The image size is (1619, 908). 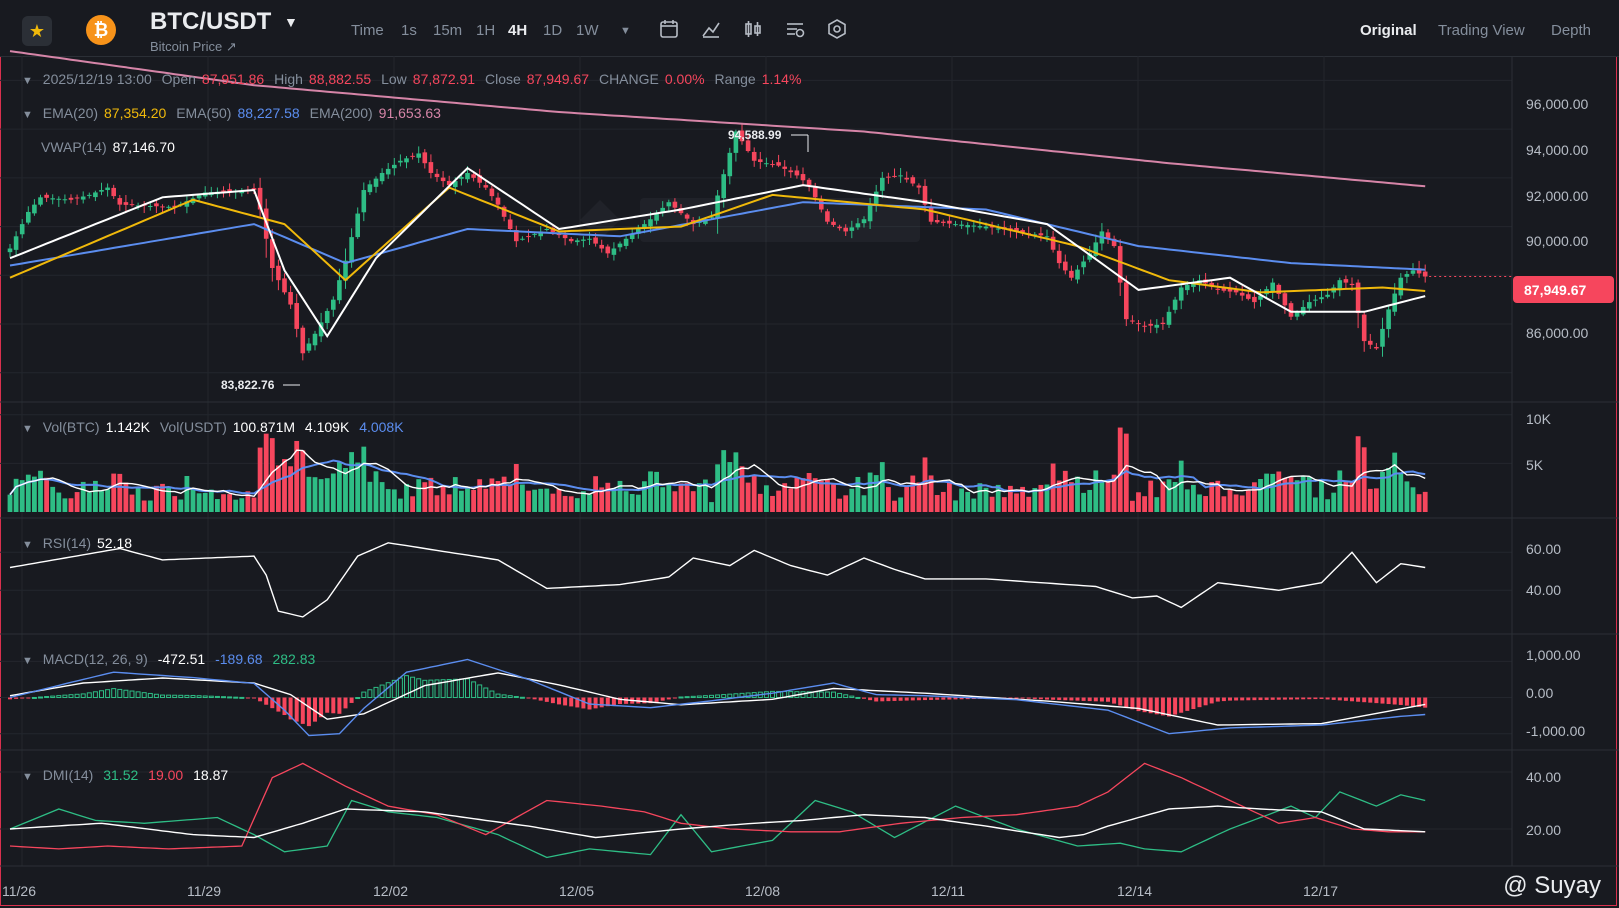 I want to click on favorite-star-icon: ★, so click(x=37, y=31).